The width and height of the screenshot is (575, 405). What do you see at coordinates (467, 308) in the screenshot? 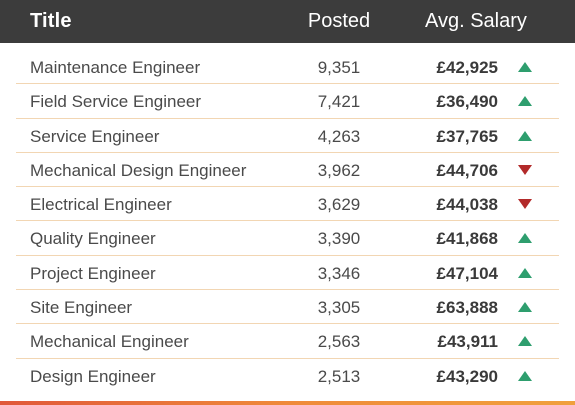
I see `average-salary: £63,888` at bounding box center [467, 308].